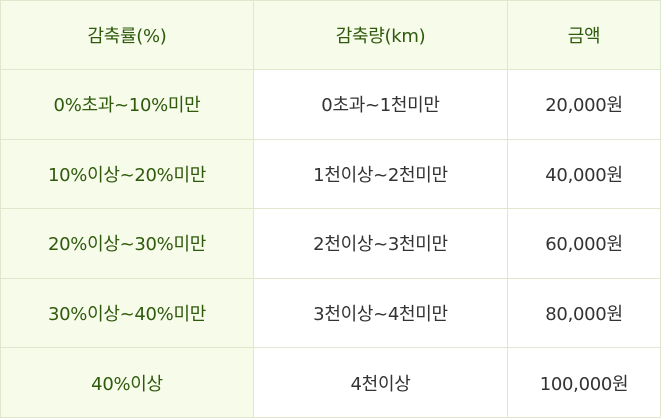 This screenshot has width=661, height=419. I want to click on amount-cell: 1천이상~2천미만, so click(380, 174).